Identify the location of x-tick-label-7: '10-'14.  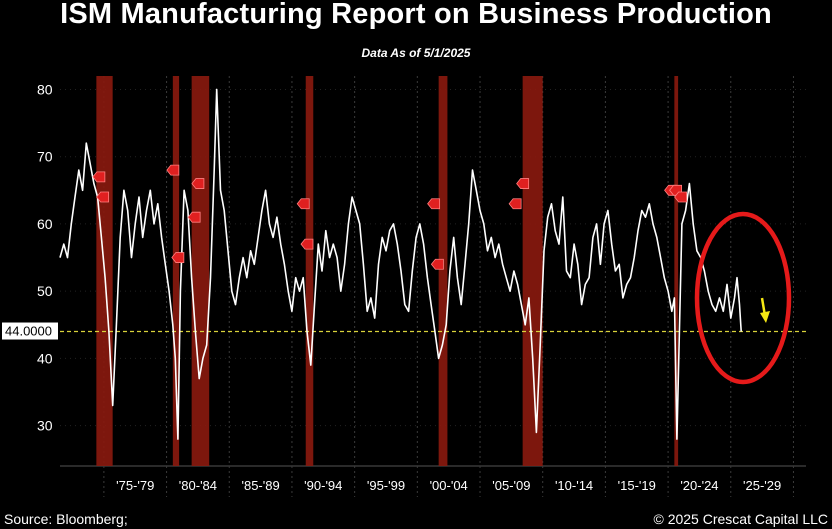
(574, 485).